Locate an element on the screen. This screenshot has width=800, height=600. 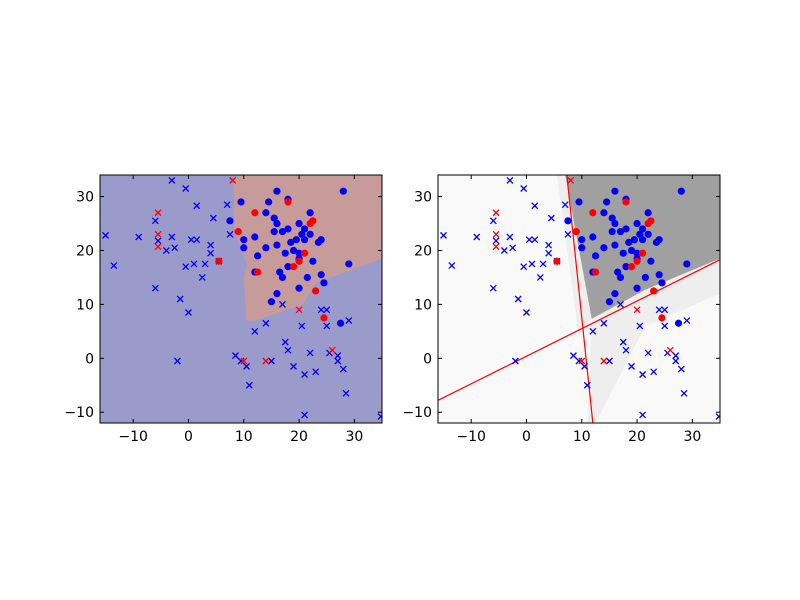
x-tick-label: 0 is located at coordinates (526, 437).